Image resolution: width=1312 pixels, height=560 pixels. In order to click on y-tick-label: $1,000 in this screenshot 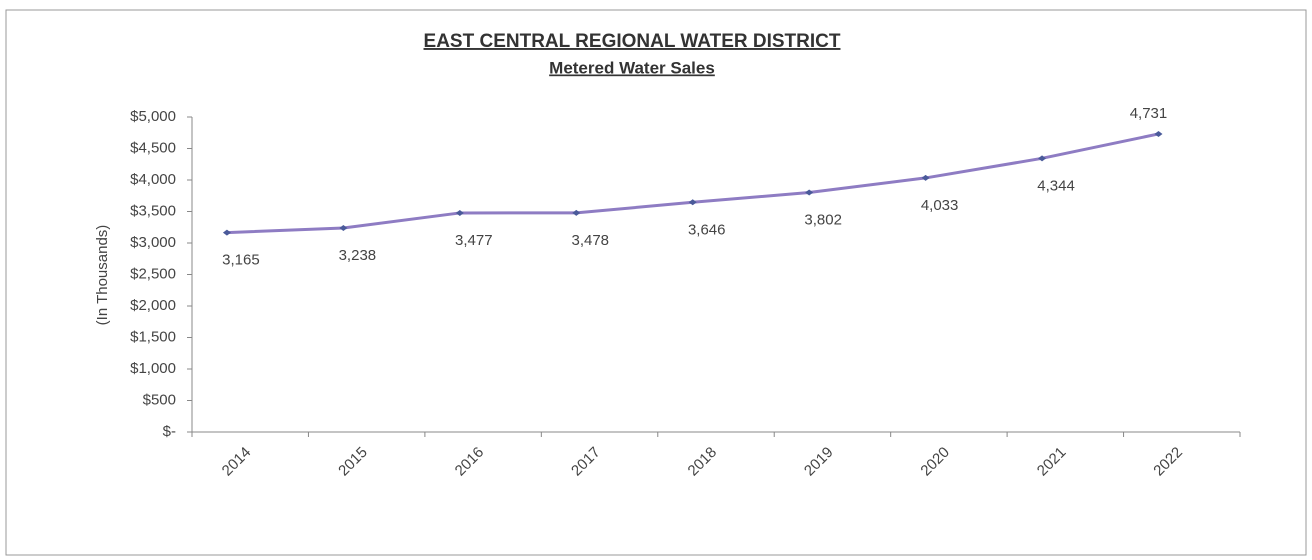, I will do `click(153, 368)`.